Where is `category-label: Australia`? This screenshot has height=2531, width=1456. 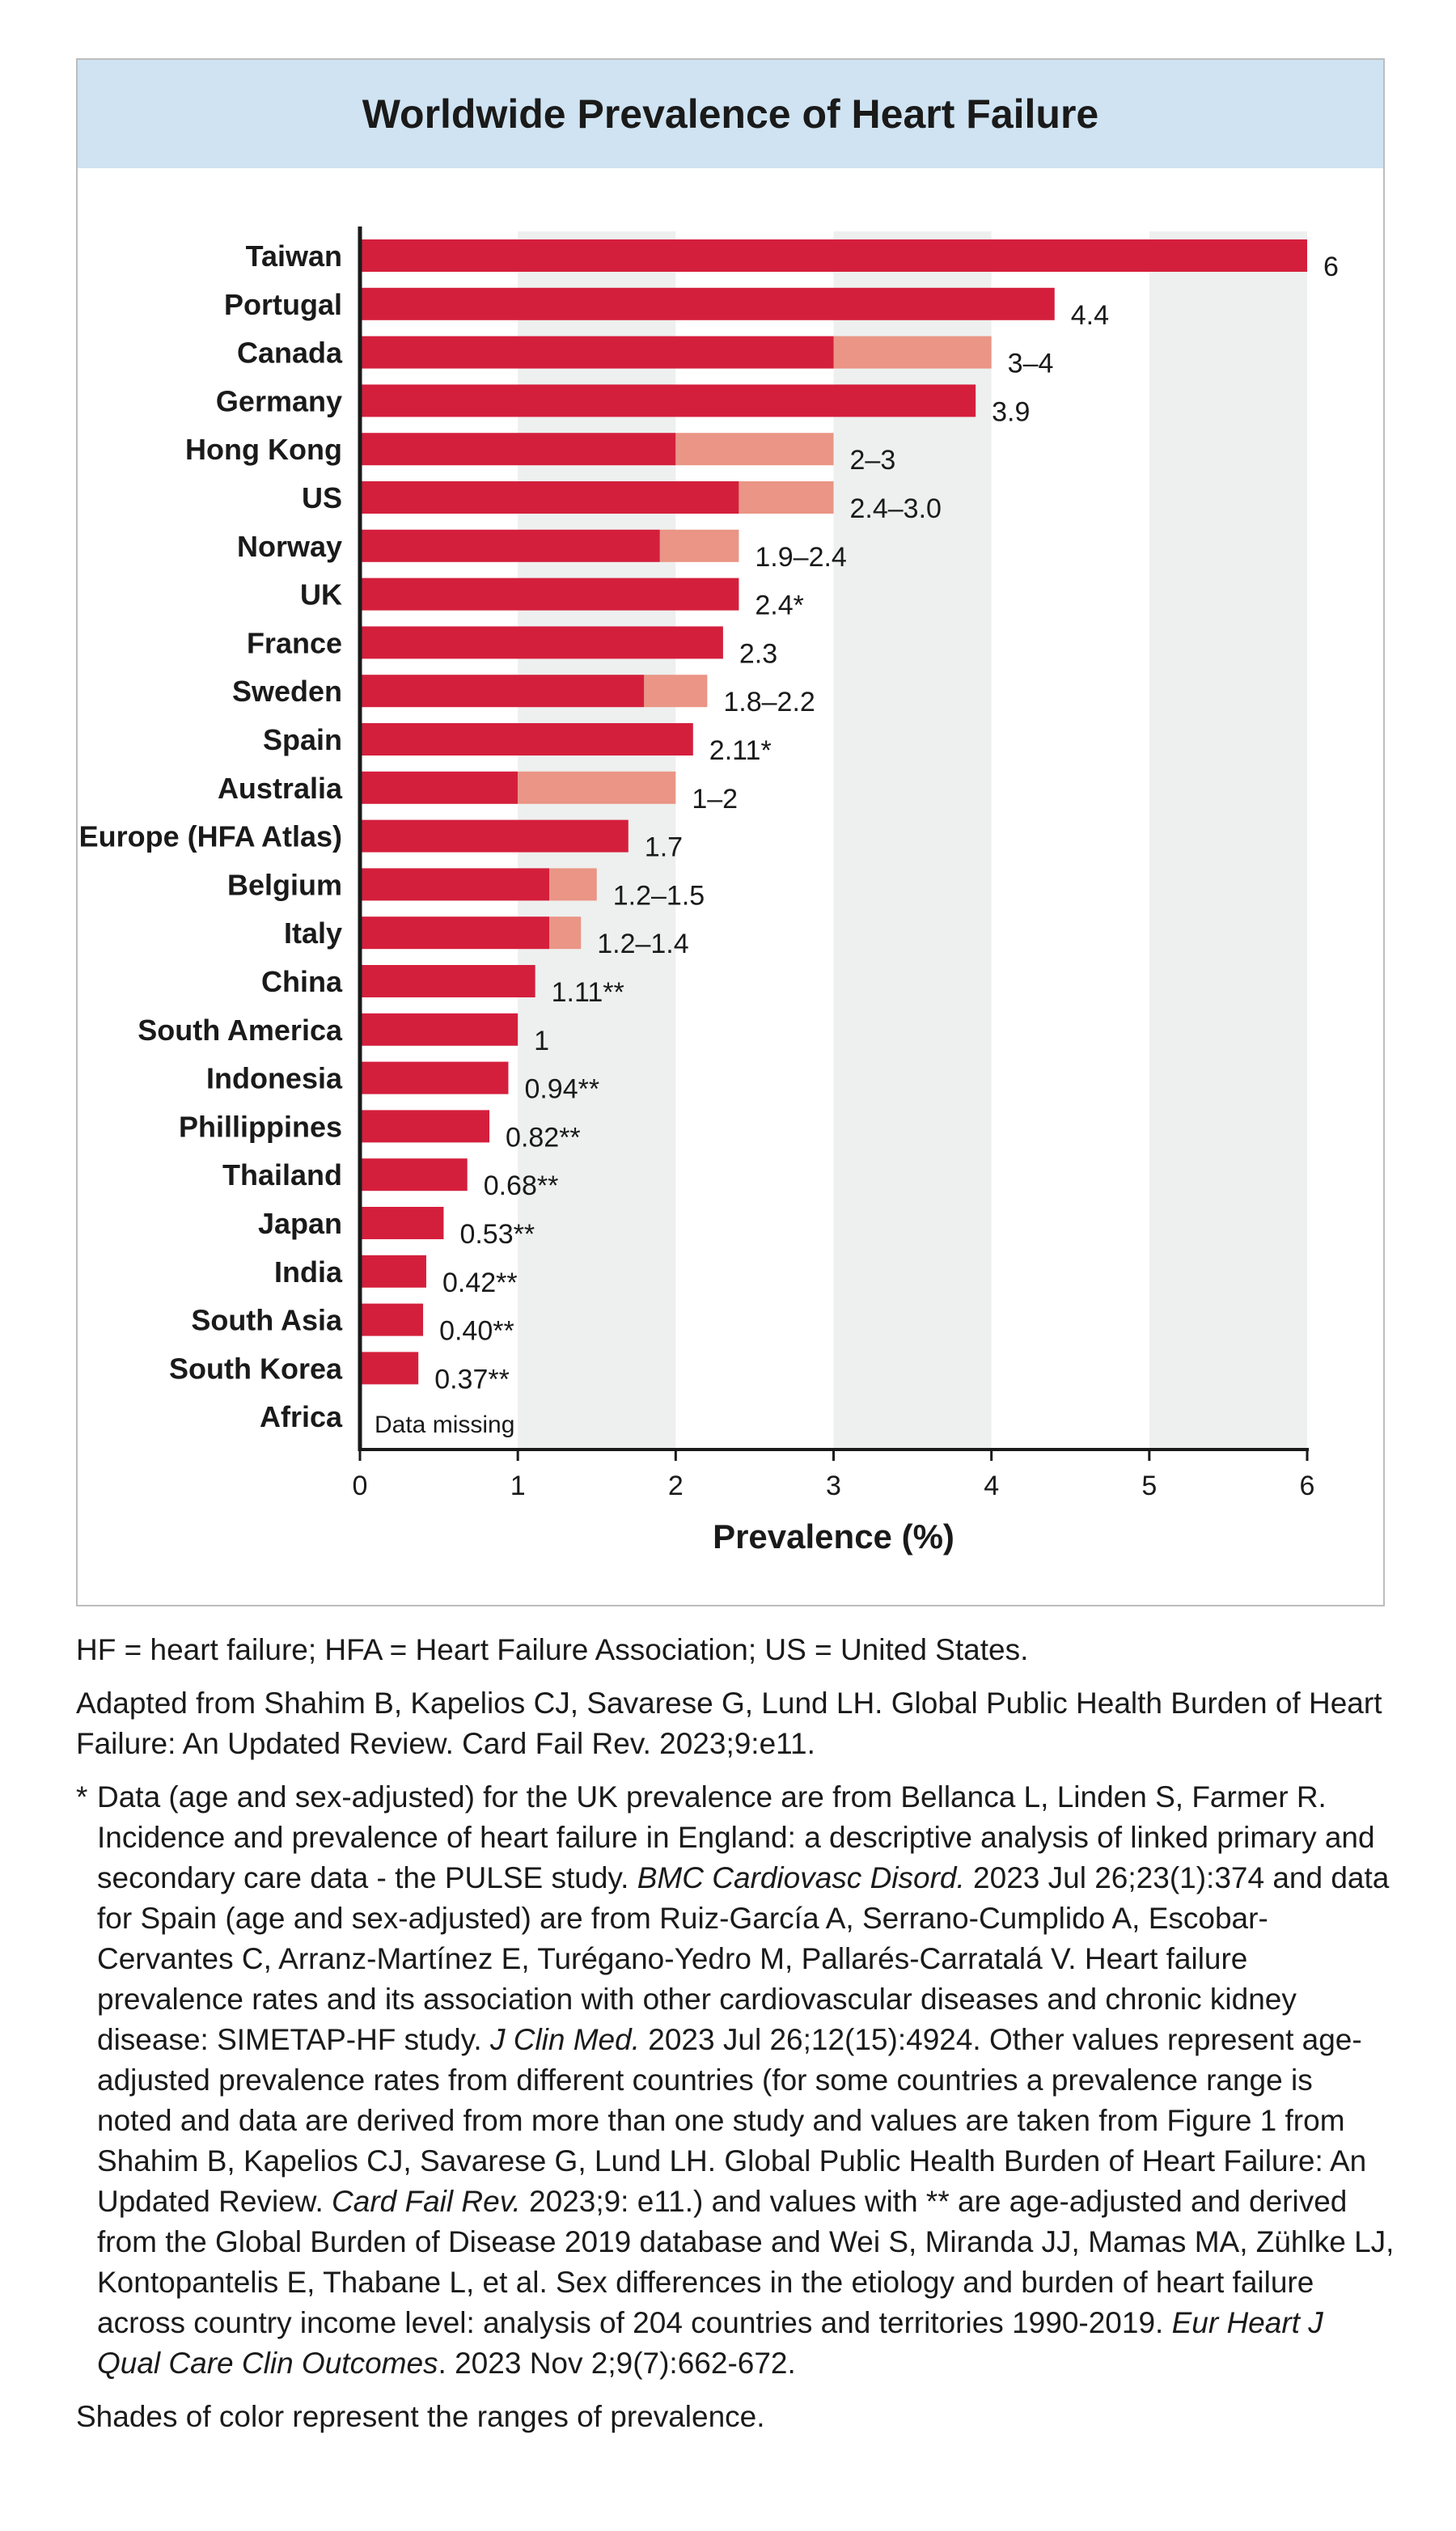
category-label: Australia is located at coordinates (280, 788).